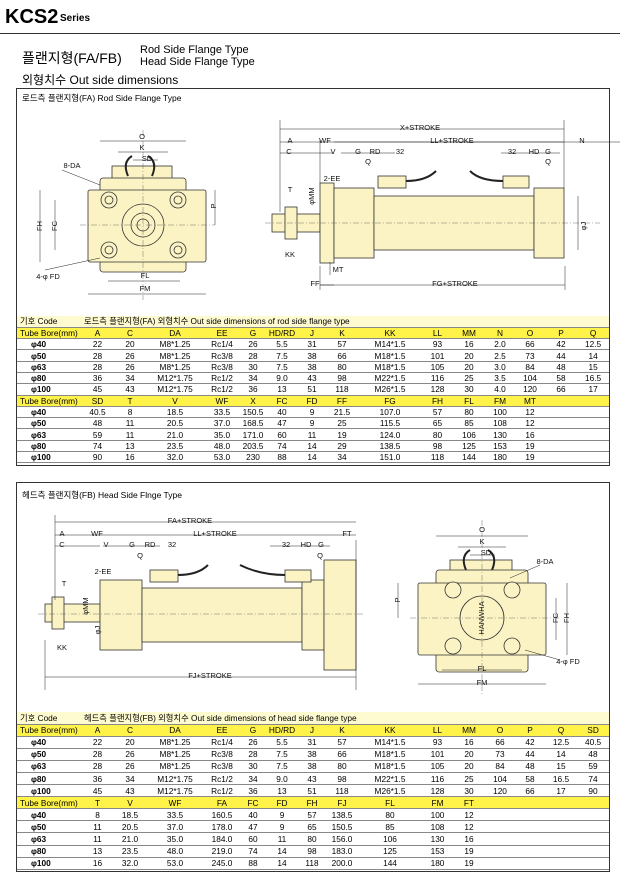 Image resolution: width=620 pixels, height=874 pixels. I want to click on table-cell: 22, so click(97, 344).